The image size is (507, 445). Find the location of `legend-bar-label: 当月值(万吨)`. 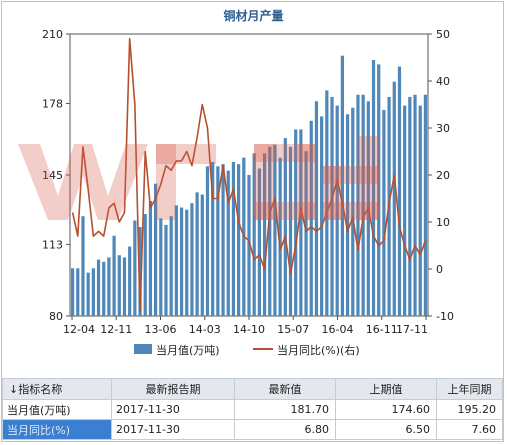

legend-bar-label: 当月值(万吨) is located at coordinates (188, 350).